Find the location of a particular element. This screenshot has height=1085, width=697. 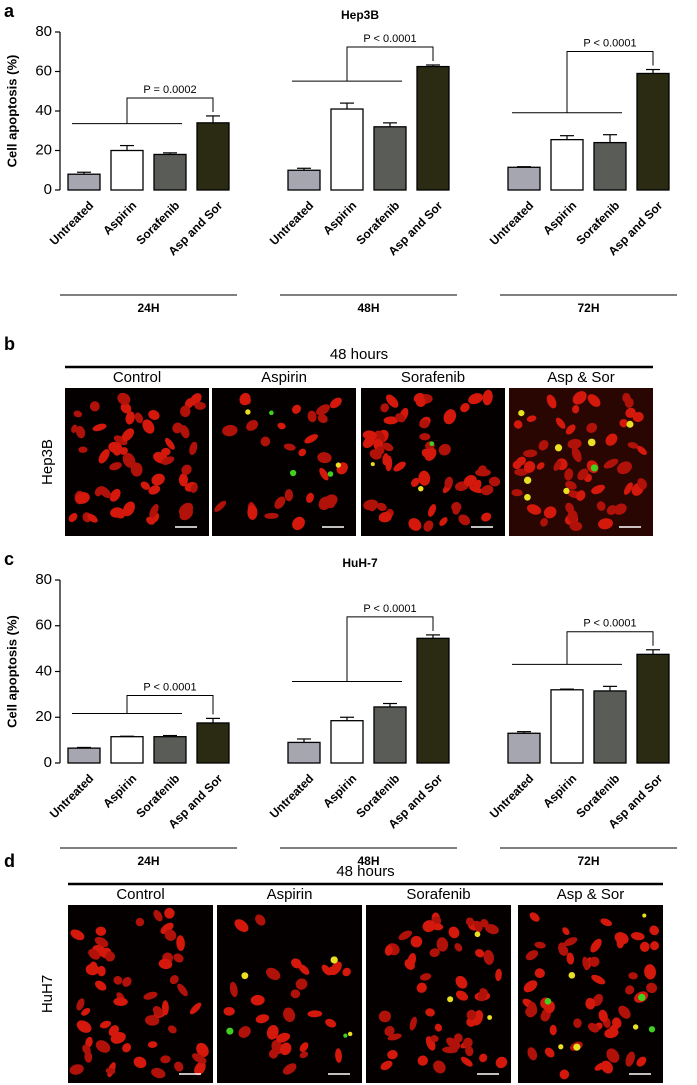

panel-letter: d is located at coordinates (9, 861).